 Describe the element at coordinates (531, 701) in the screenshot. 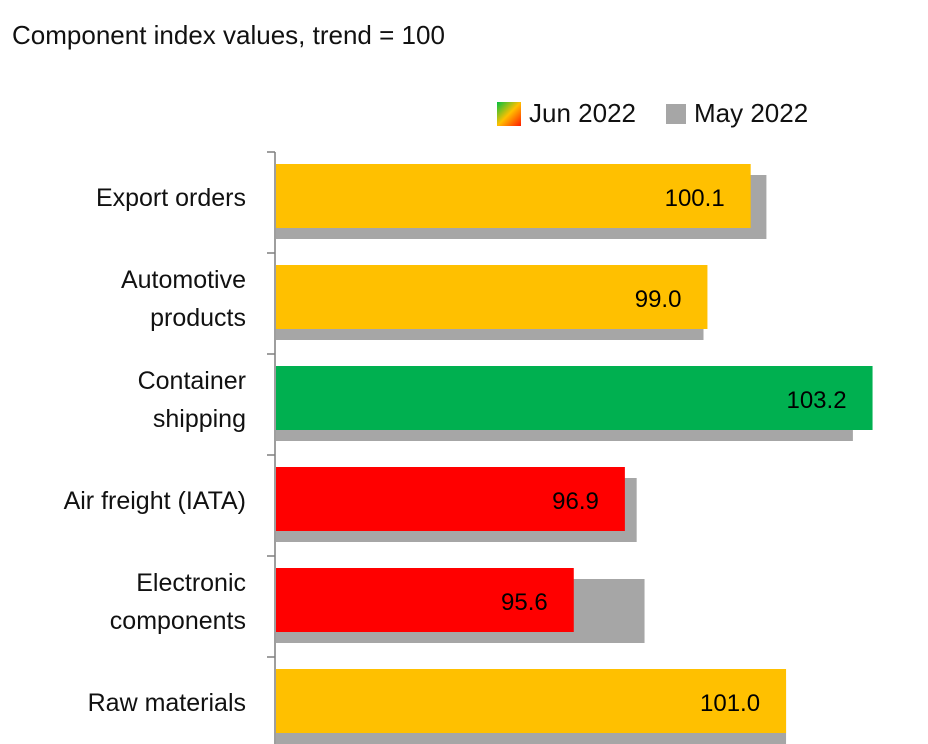

I see `bar-jun-2022-raw-materials` at that location.